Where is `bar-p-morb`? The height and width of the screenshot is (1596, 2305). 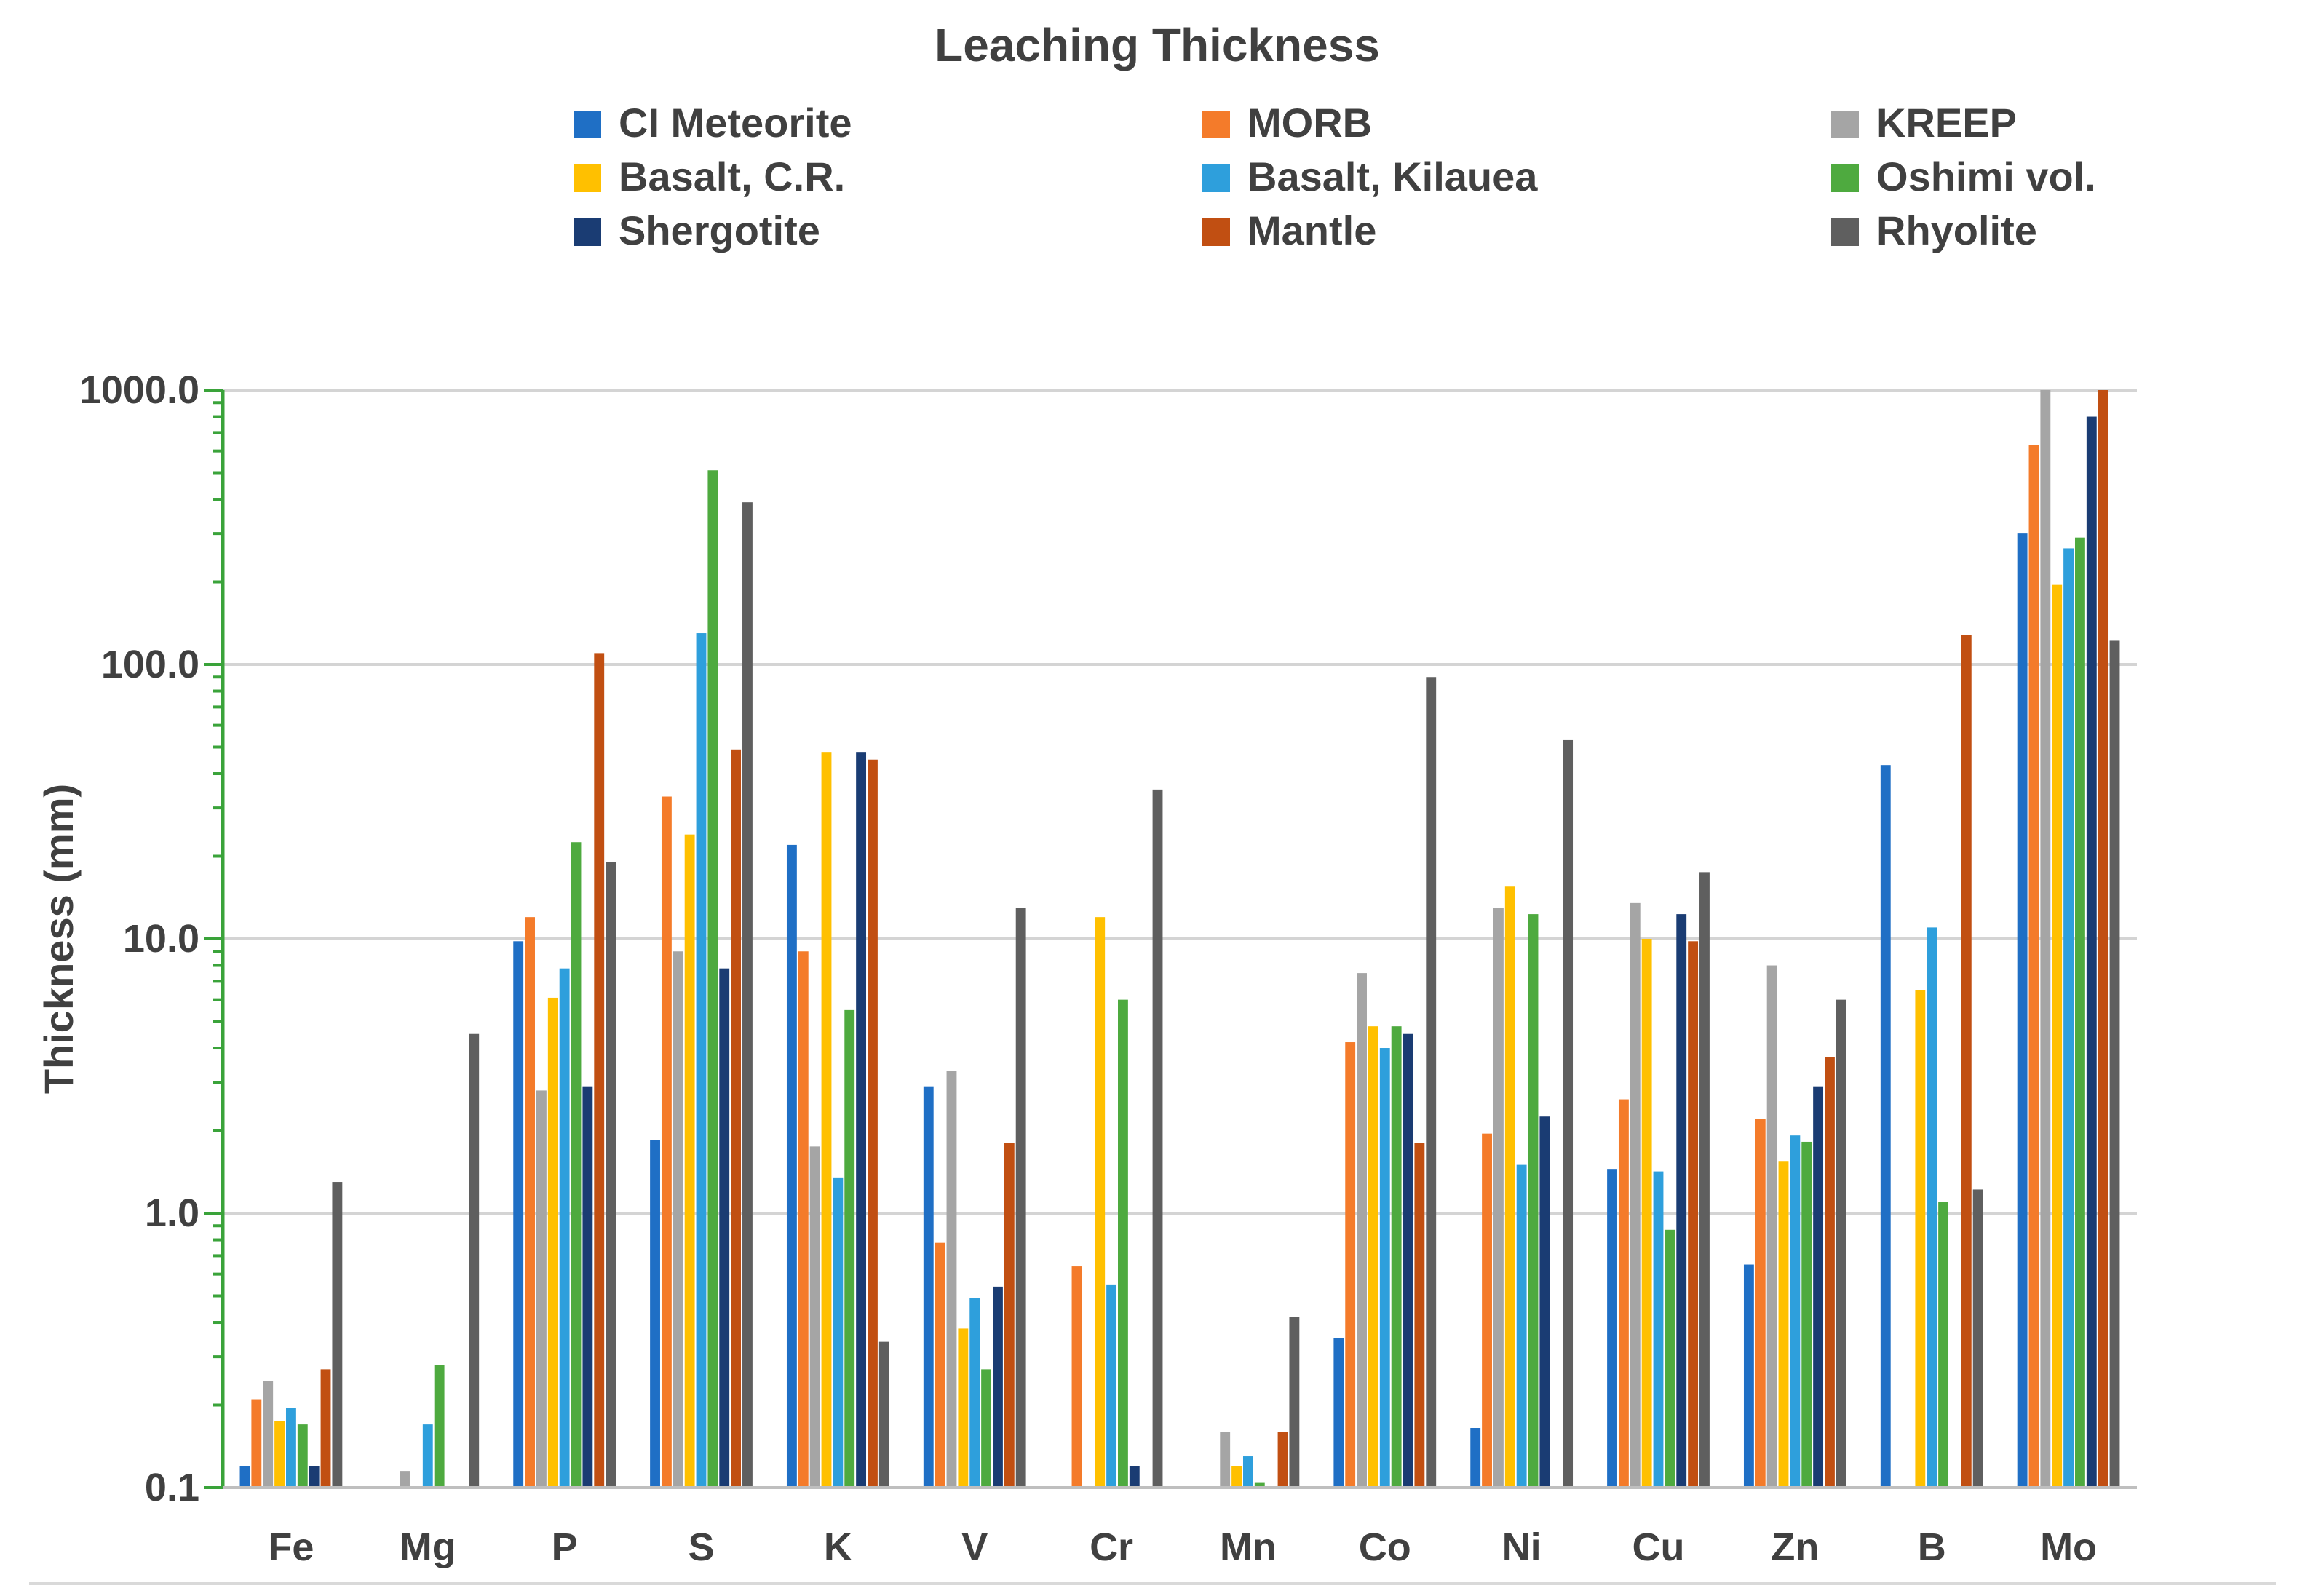
bar-p-morb is located at coordinates (530, 1202).